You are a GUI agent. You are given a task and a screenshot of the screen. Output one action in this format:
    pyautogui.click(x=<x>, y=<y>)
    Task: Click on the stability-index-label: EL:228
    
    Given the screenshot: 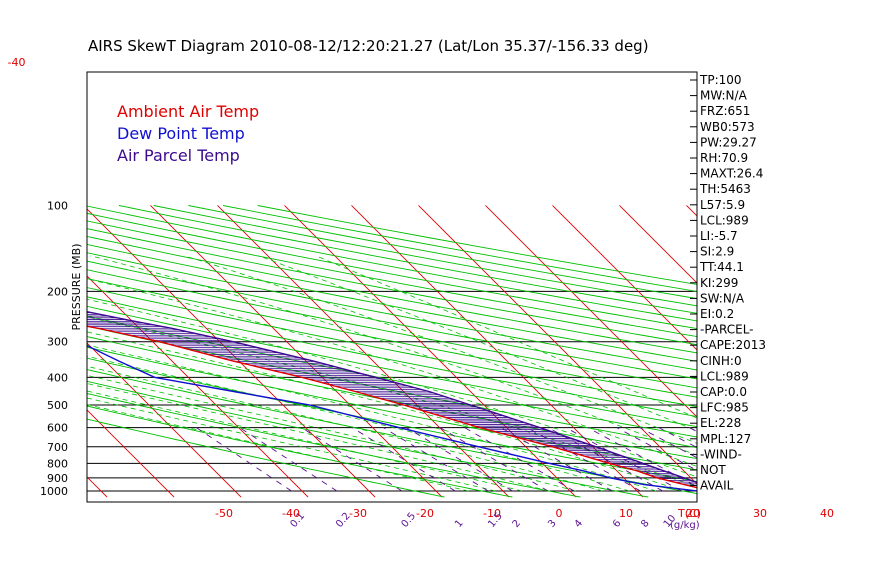 What is the action you would take?
    pyautogui.click(x=720, y=423)
    